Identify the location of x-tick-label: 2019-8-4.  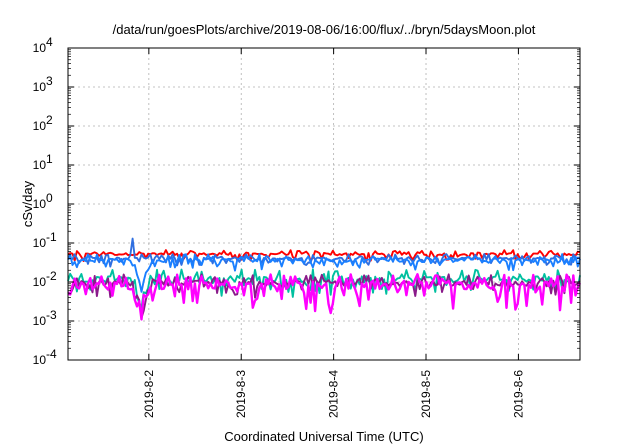
(334, 394).